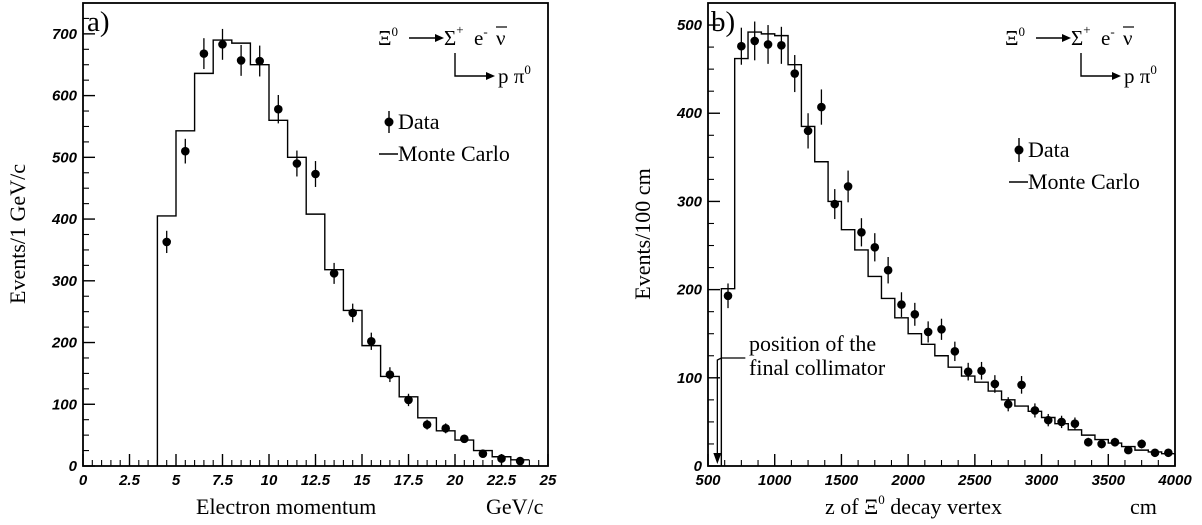  Describe the element at coordinates (799, 397) in the screenshot. I see `panel-b-collimator-annotation: position of the final collimator` at that location.